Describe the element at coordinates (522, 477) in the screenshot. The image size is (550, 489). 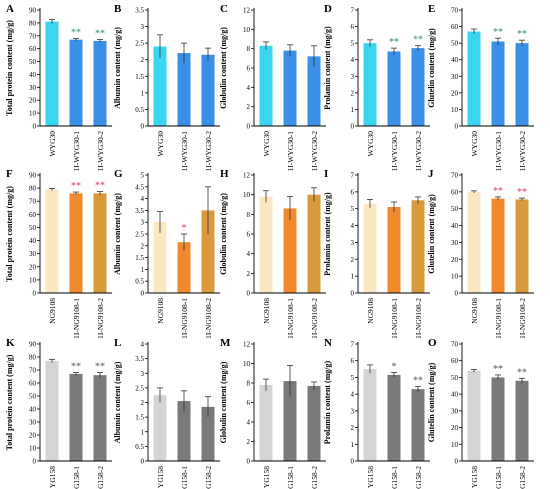
I see `x-tick-label: 1I-YG158-2` at that location.